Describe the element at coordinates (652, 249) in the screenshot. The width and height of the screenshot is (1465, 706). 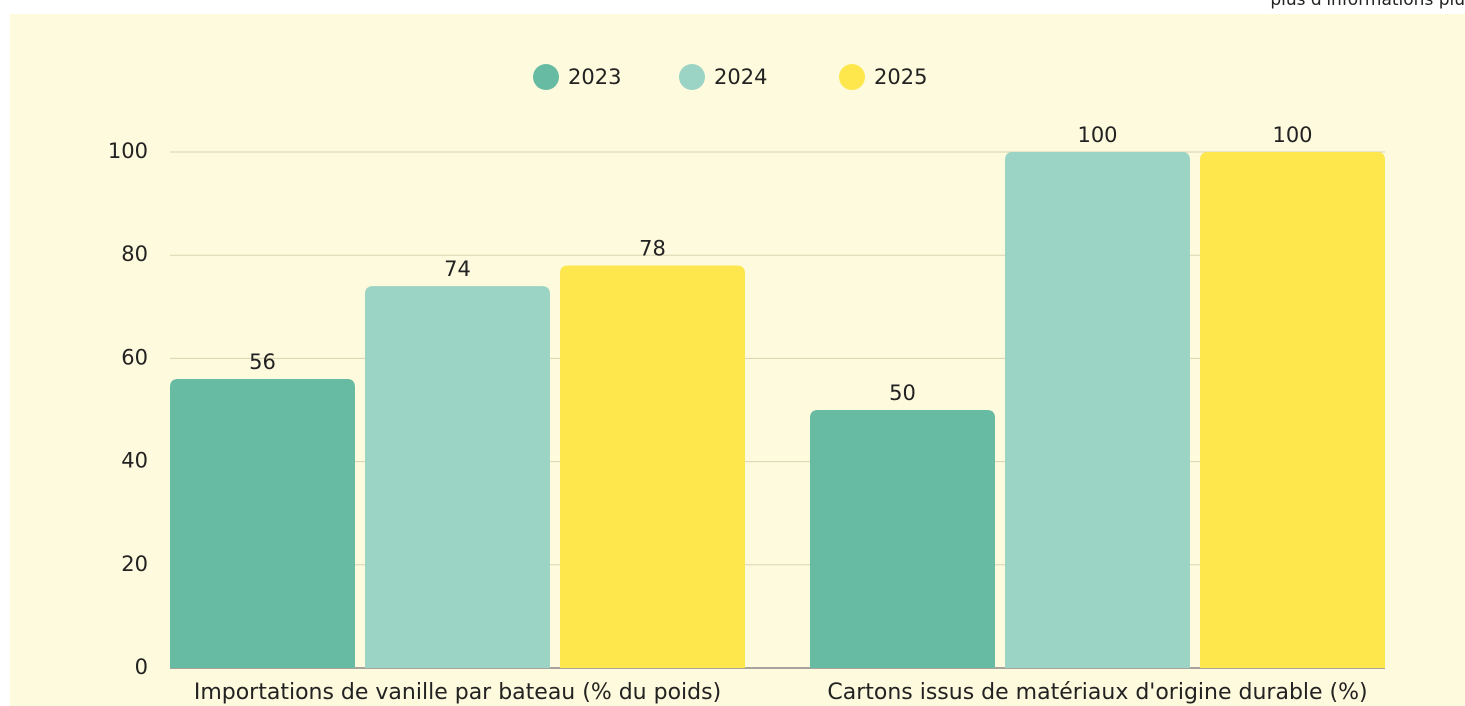
I see `value-label: 78` at that location.